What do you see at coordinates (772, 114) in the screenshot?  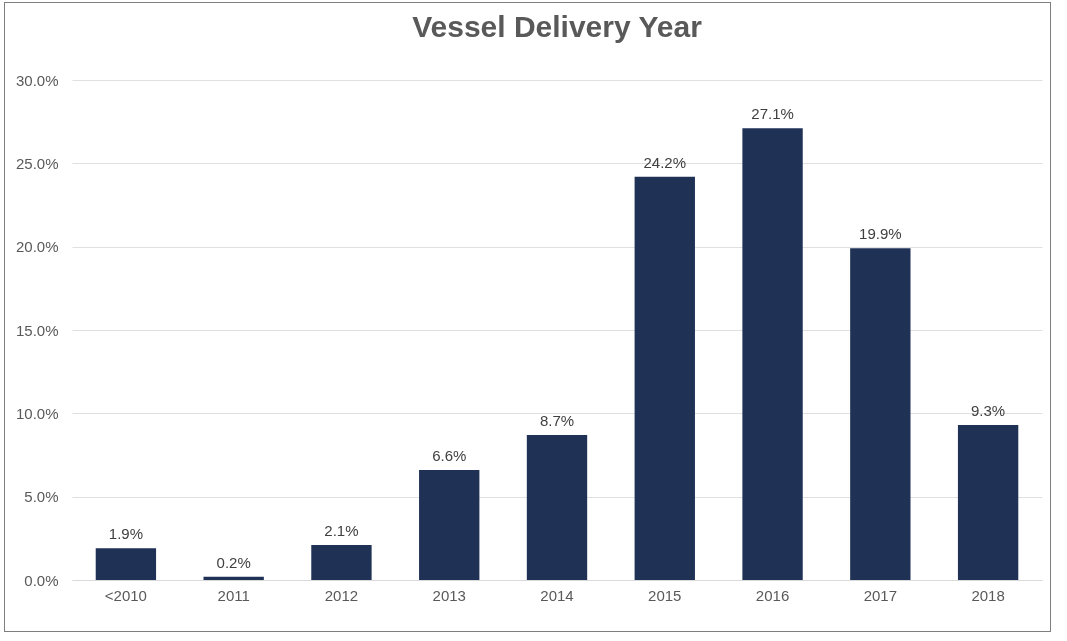 I see `data-label: 27.1%` at bounding box center [772, 114].